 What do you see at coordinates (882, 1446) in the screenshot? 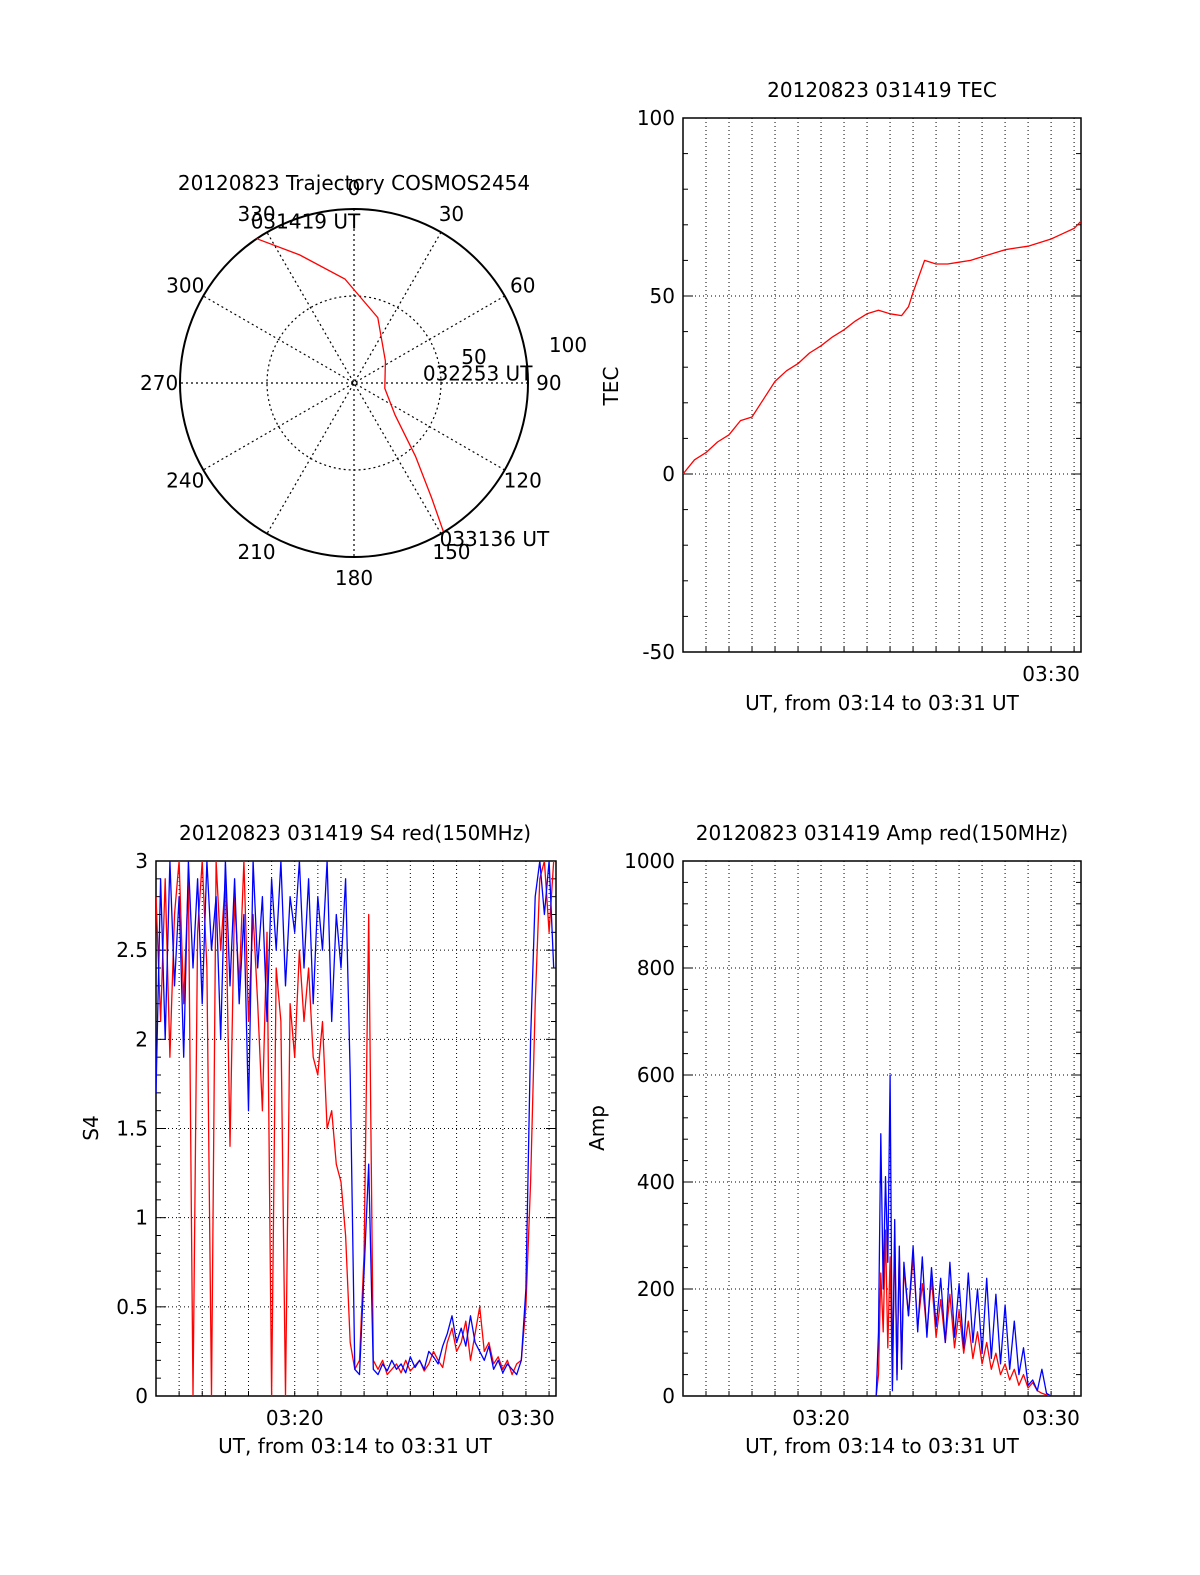
I see `amp-xlabel: UT, from 03:14 to 03:31 UT` at bounding box center [882, 1446].